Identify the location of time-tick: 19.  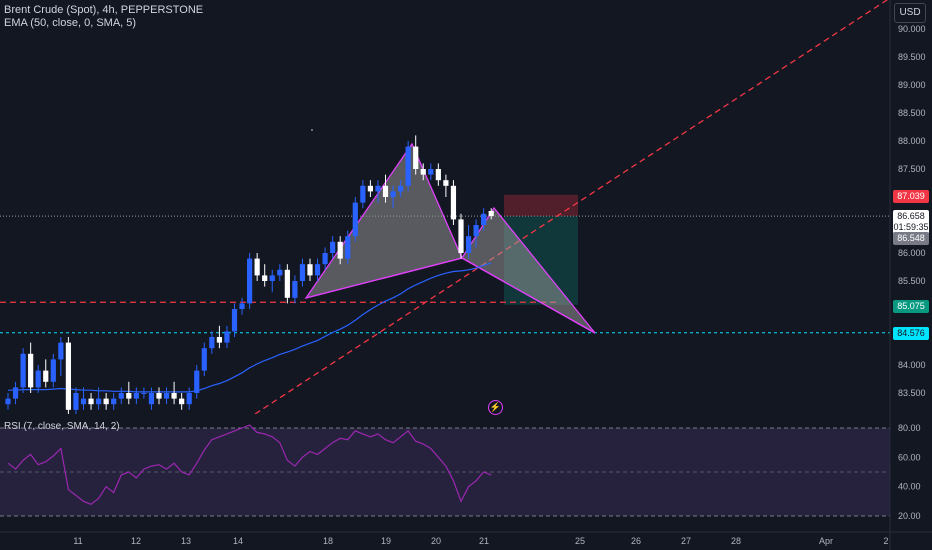
(386, 541).